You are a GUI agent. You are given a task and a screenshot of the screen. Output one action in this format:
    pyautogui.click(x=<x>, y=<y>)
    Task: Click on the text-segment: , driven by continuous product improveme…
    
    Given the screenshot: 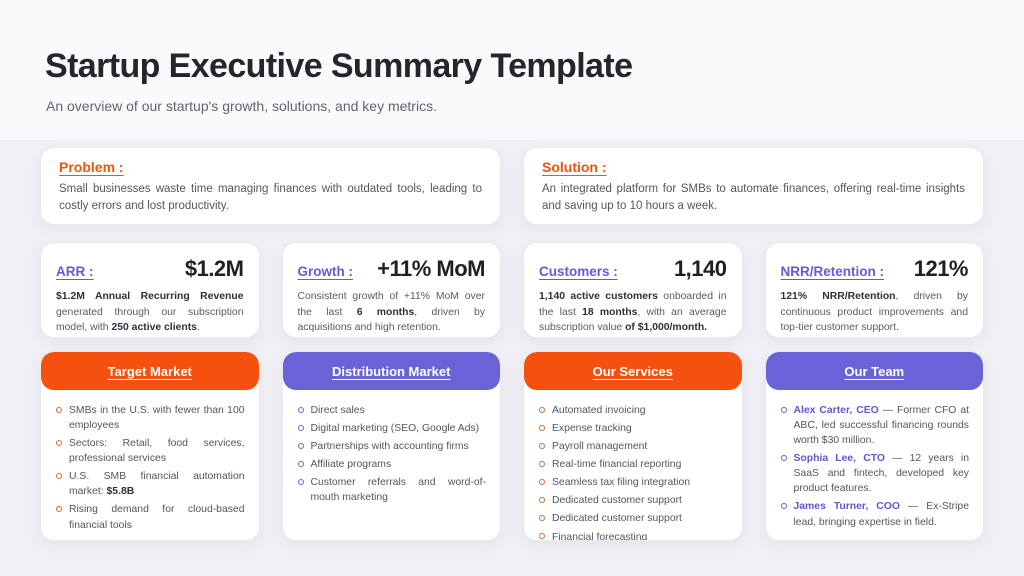 What is the action you would take?
    pyautogui.click(x=874, y=312)
    